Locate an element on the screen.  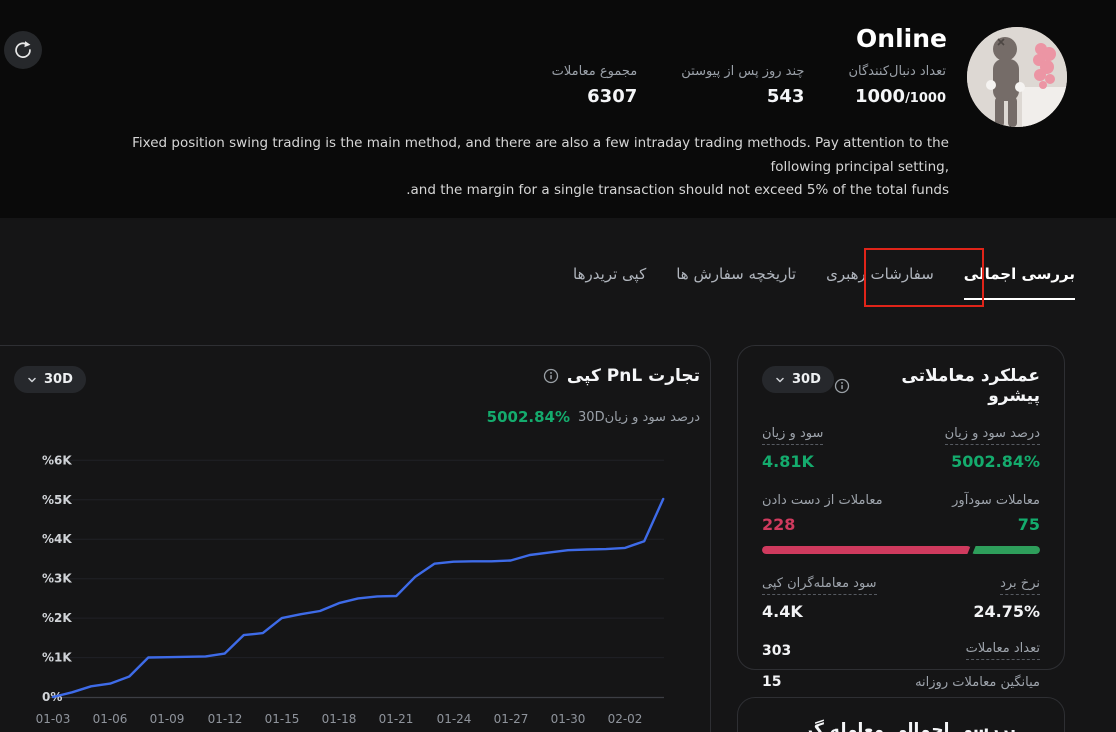
x-axis-label: 01-30 is located at coordinates (568, 719).